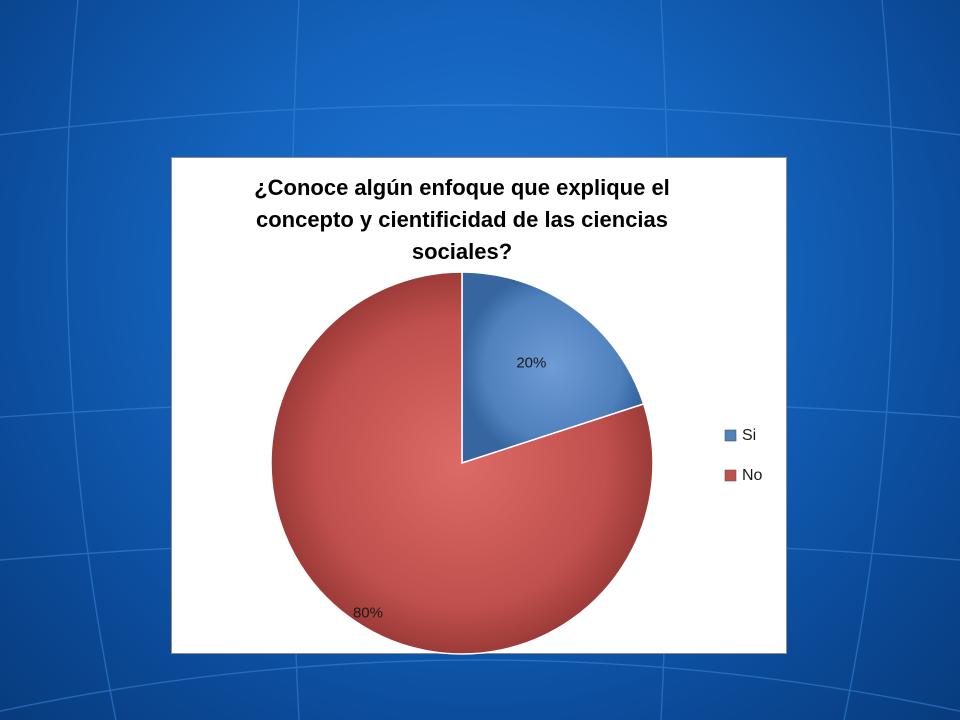  What do you see at coordinates (730, 435) in the screenshot?
I see `legend-swatch-si` at bounding box center [730, 435].